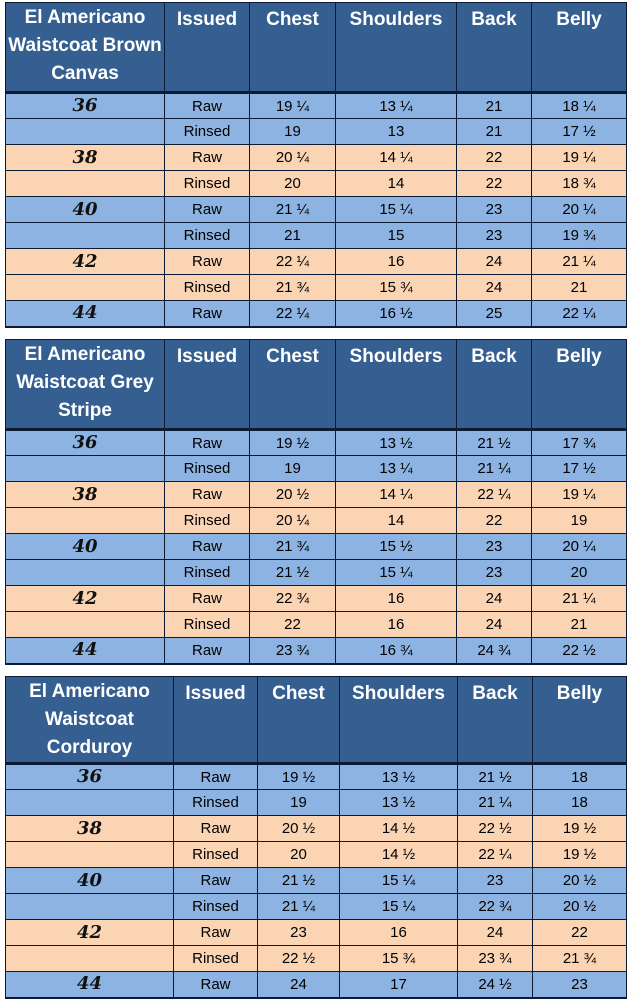  Describe the element at coordinates (396, 48) in the screenshot. I see `column-header-shoulders: Shoulders` at that location.